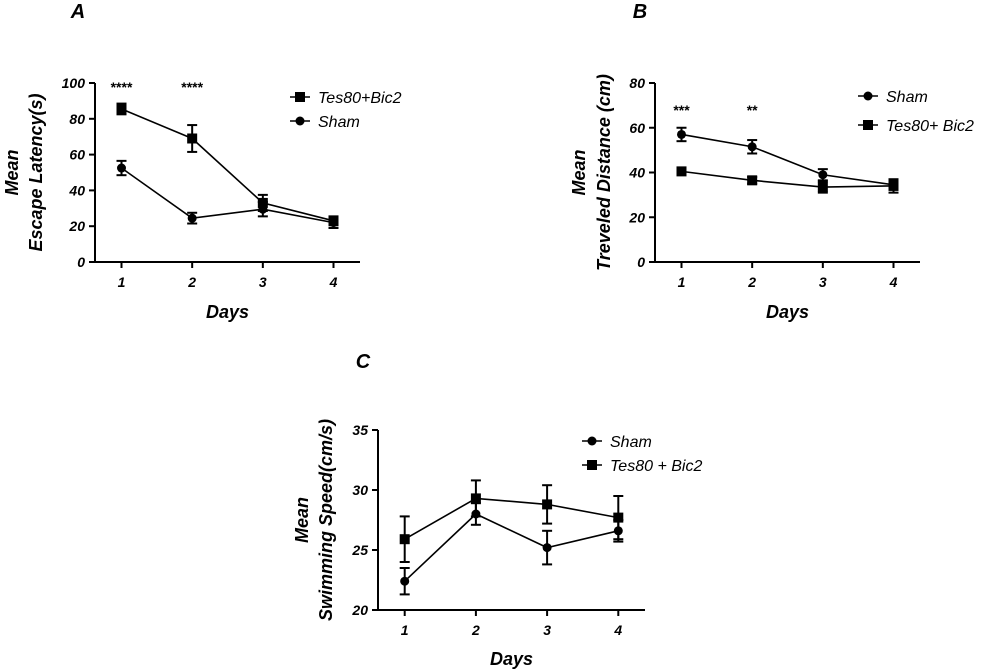 The image size is (1000, 671). I want to click on y-tick-label: 100, so click(74, 83).